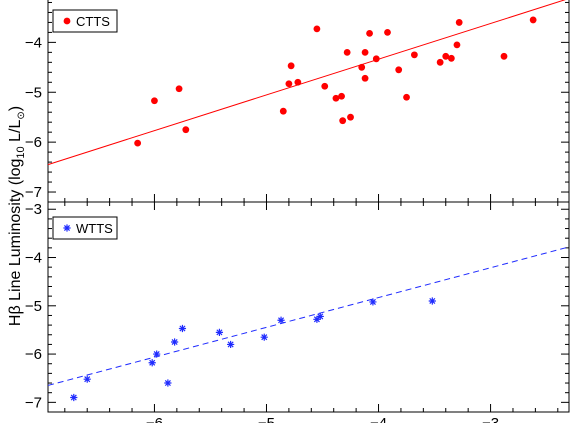  What do you see at coordinates (67, 21) in the screenshot?
I see `top-legend-marker` at bounding box center [67, 21].